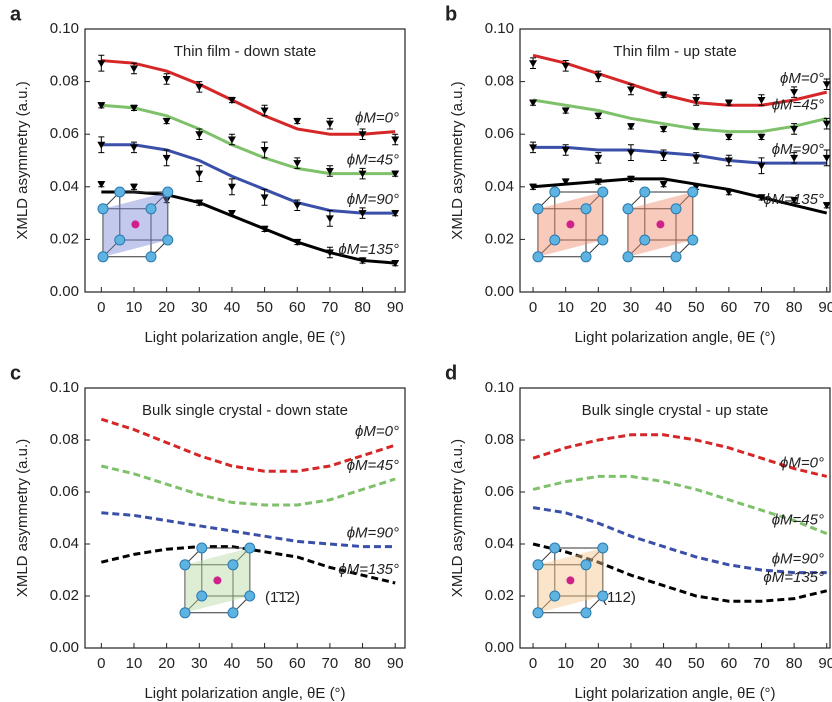  Describe the element at coordinates (451, 373) in the screenshot. I see `panel-label: d` at that location.